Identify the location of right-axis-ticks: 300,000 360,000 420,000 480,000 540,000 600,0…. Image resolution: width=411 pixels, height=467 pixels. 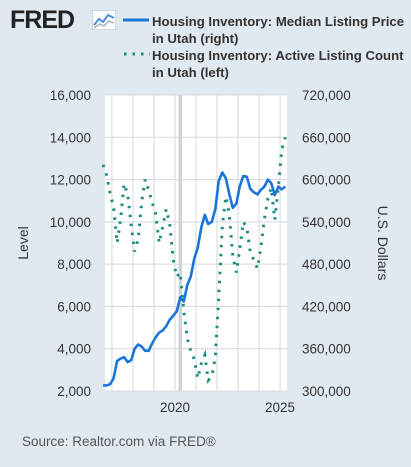
(326, 243).